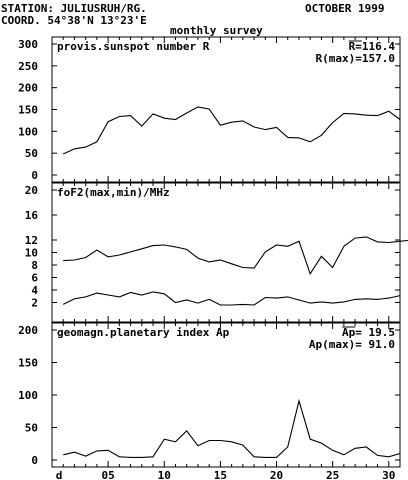 This screenshot has height=480, width=408. I want to click on month-label: OCTOBER 1999, so click(345, 8).